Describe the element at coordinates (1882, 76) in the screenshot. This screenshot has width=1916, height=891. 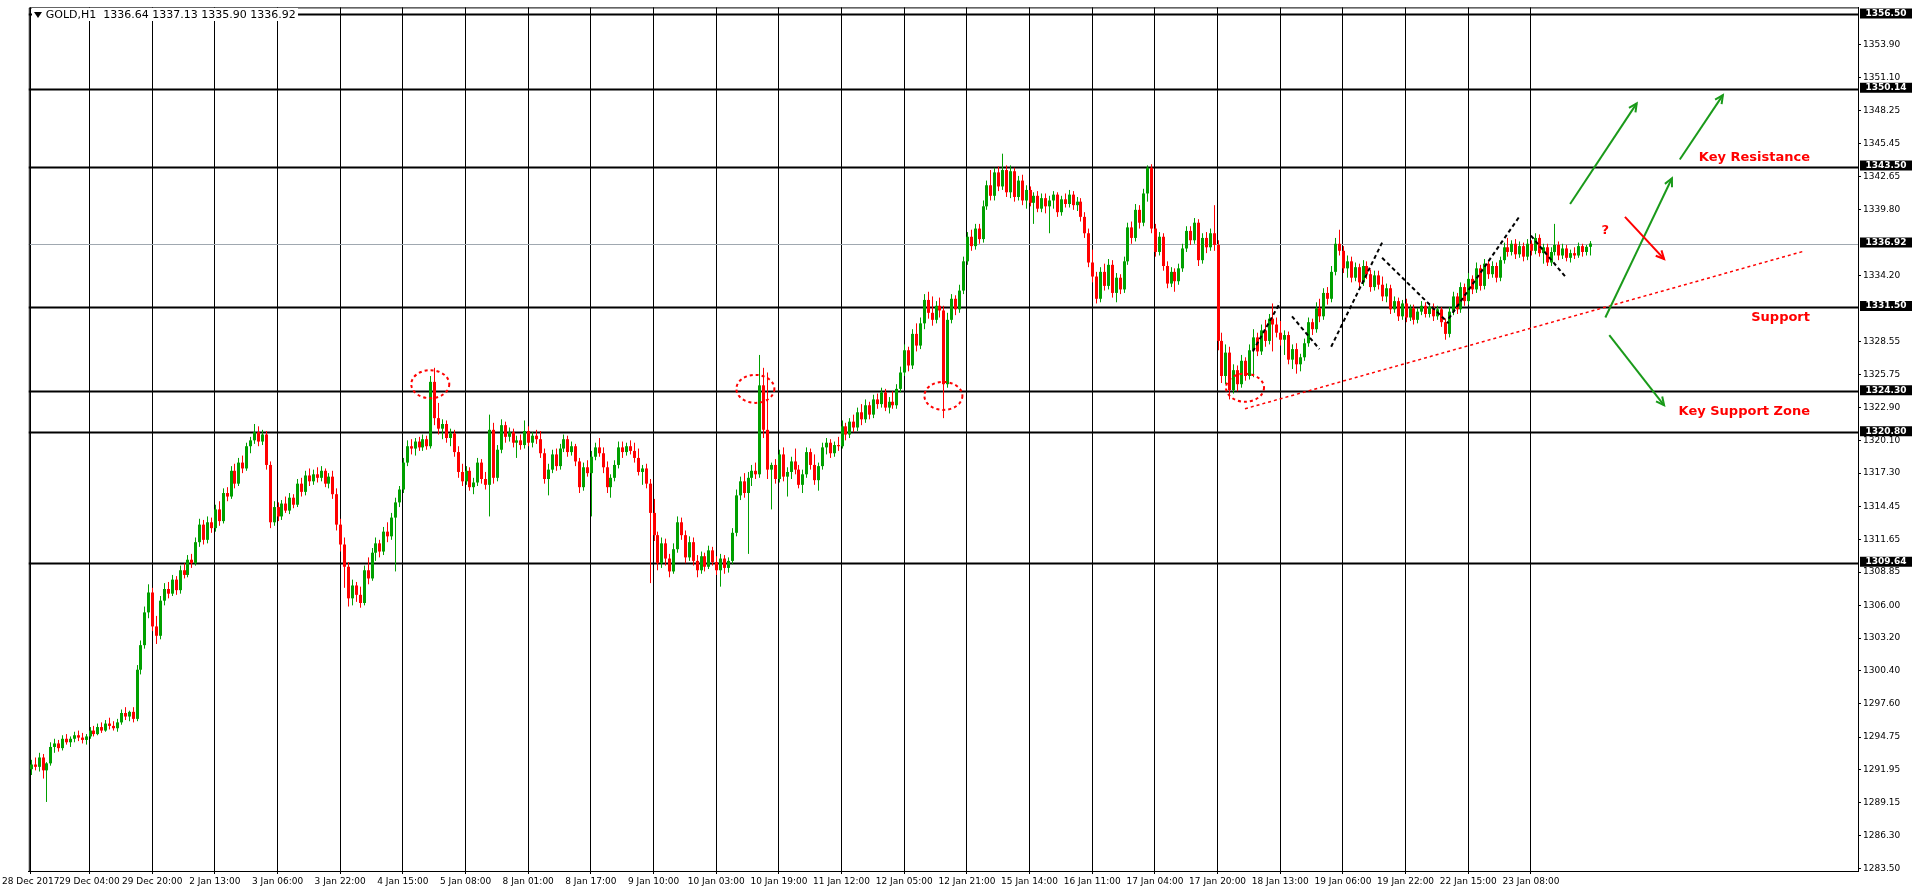
I see `y-tick-label: 1351.10` at that location.